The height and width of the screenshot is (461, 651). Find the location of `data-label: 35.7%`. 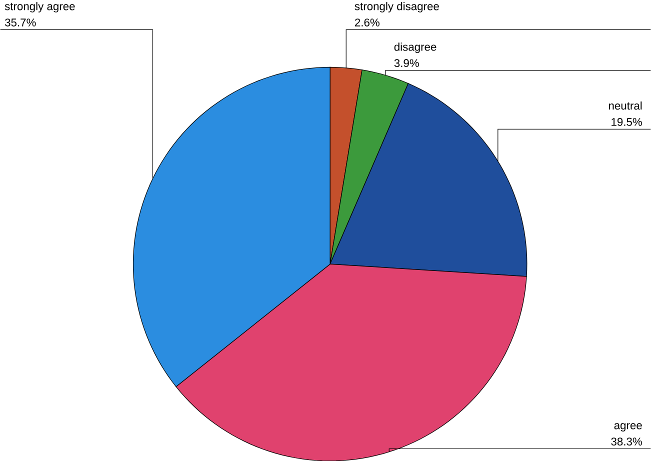

data-label: 35.7% is located at coordinates (20, 22).